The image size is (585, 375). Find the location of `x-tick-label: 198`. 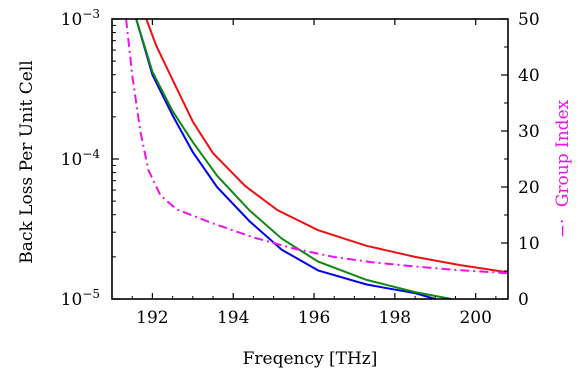

x-tick-label: 198 is located at coordinates (395, 318).